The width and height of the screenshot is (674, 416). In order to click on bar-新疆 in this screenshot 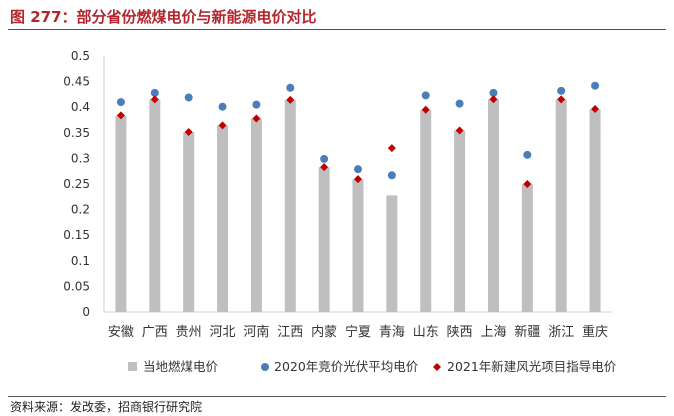, I will do `click(527, 248)`.